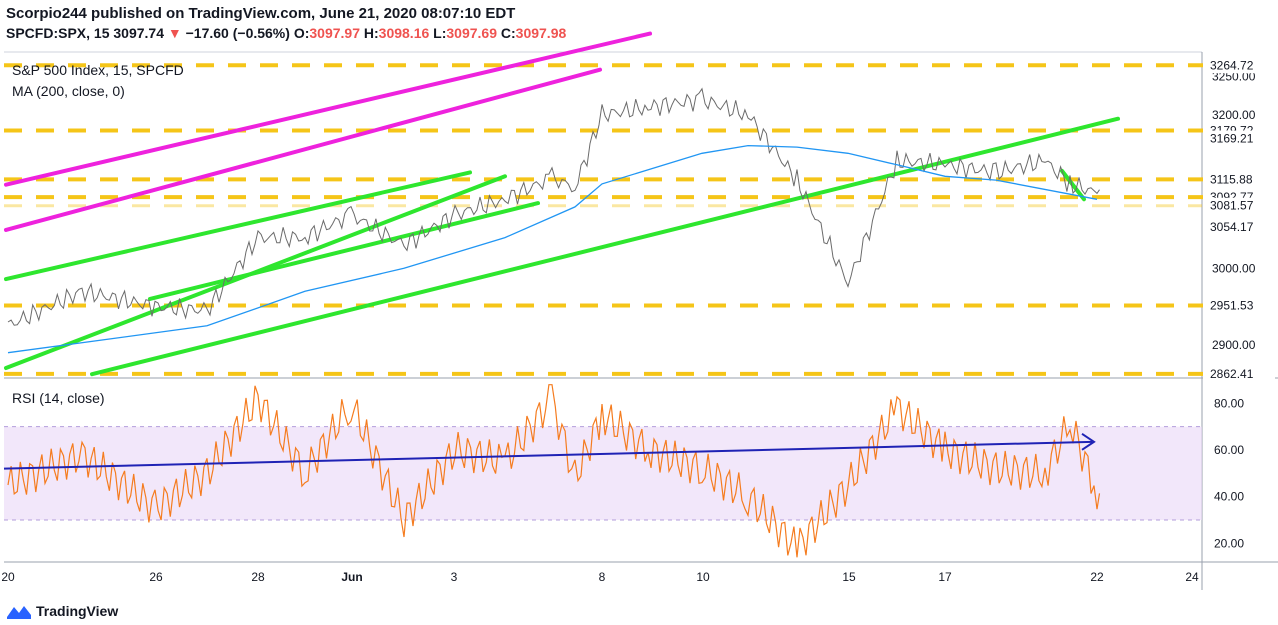  I want to click on close-value: 3097.98, so click(541, 33).